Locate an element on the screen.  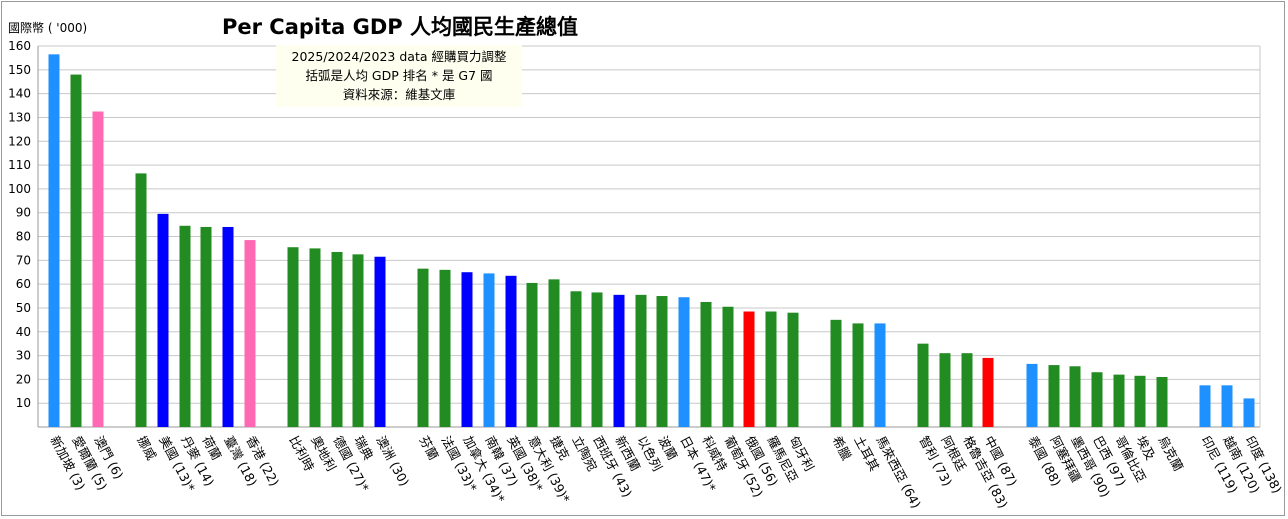
chart-title: Per Capita GDP 人均國民生產總值 is located at coordinates (400, 27).